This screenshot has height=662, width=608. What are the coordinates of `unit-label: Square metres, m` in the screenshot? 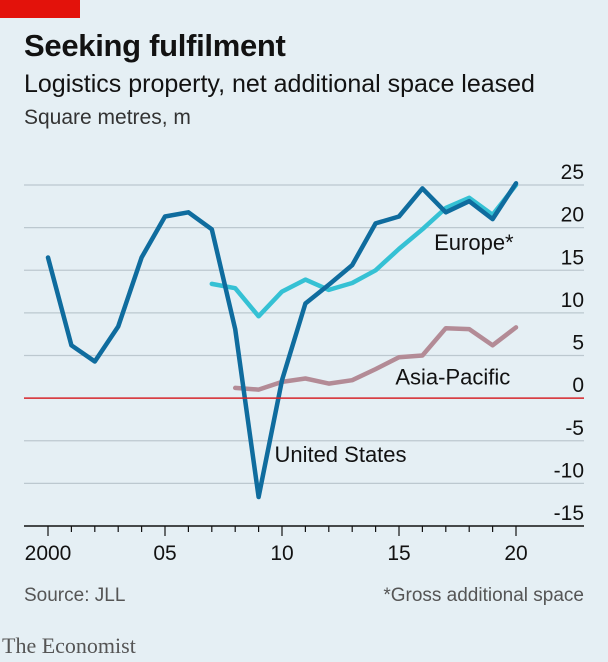 It's located at (107, 117).